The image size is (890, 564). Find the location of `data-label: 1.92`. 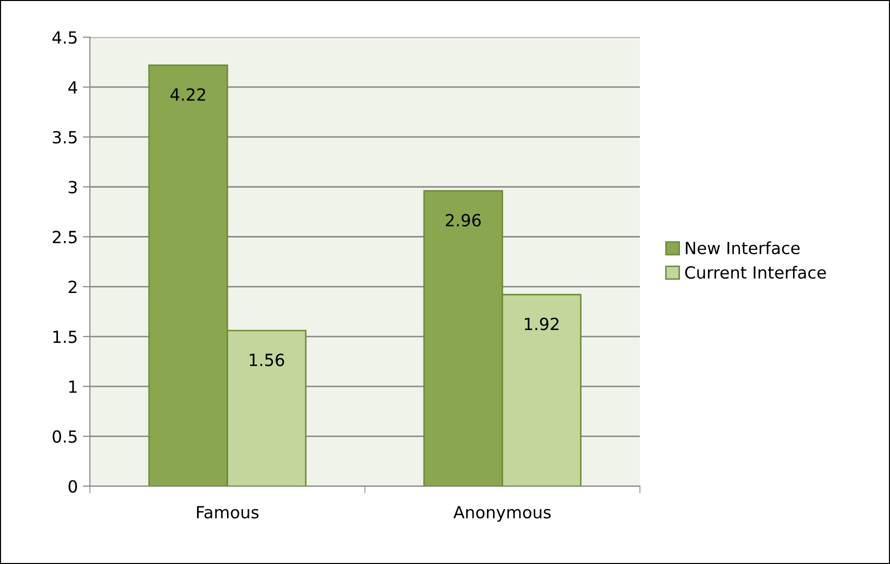

data-label: 1.92 is located at coordinates (541, 324).